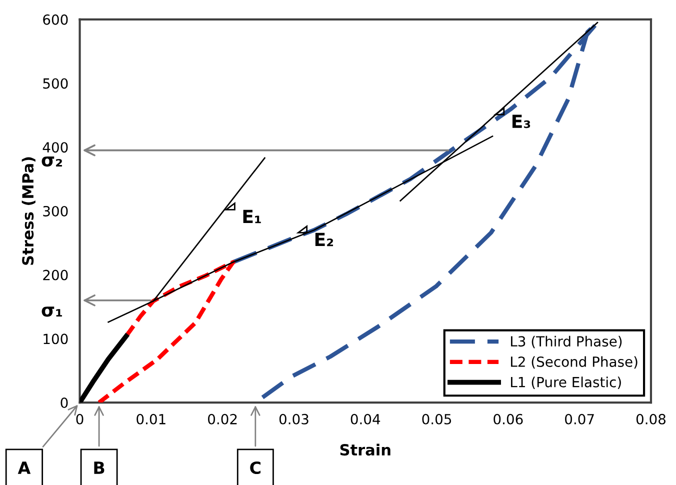 The width and height of the screenshot is (676, 485). What do you see at coordinates (55, 275) in the screenshot?
I see `y-tick-label: 200` at bounding box center [55, 275].